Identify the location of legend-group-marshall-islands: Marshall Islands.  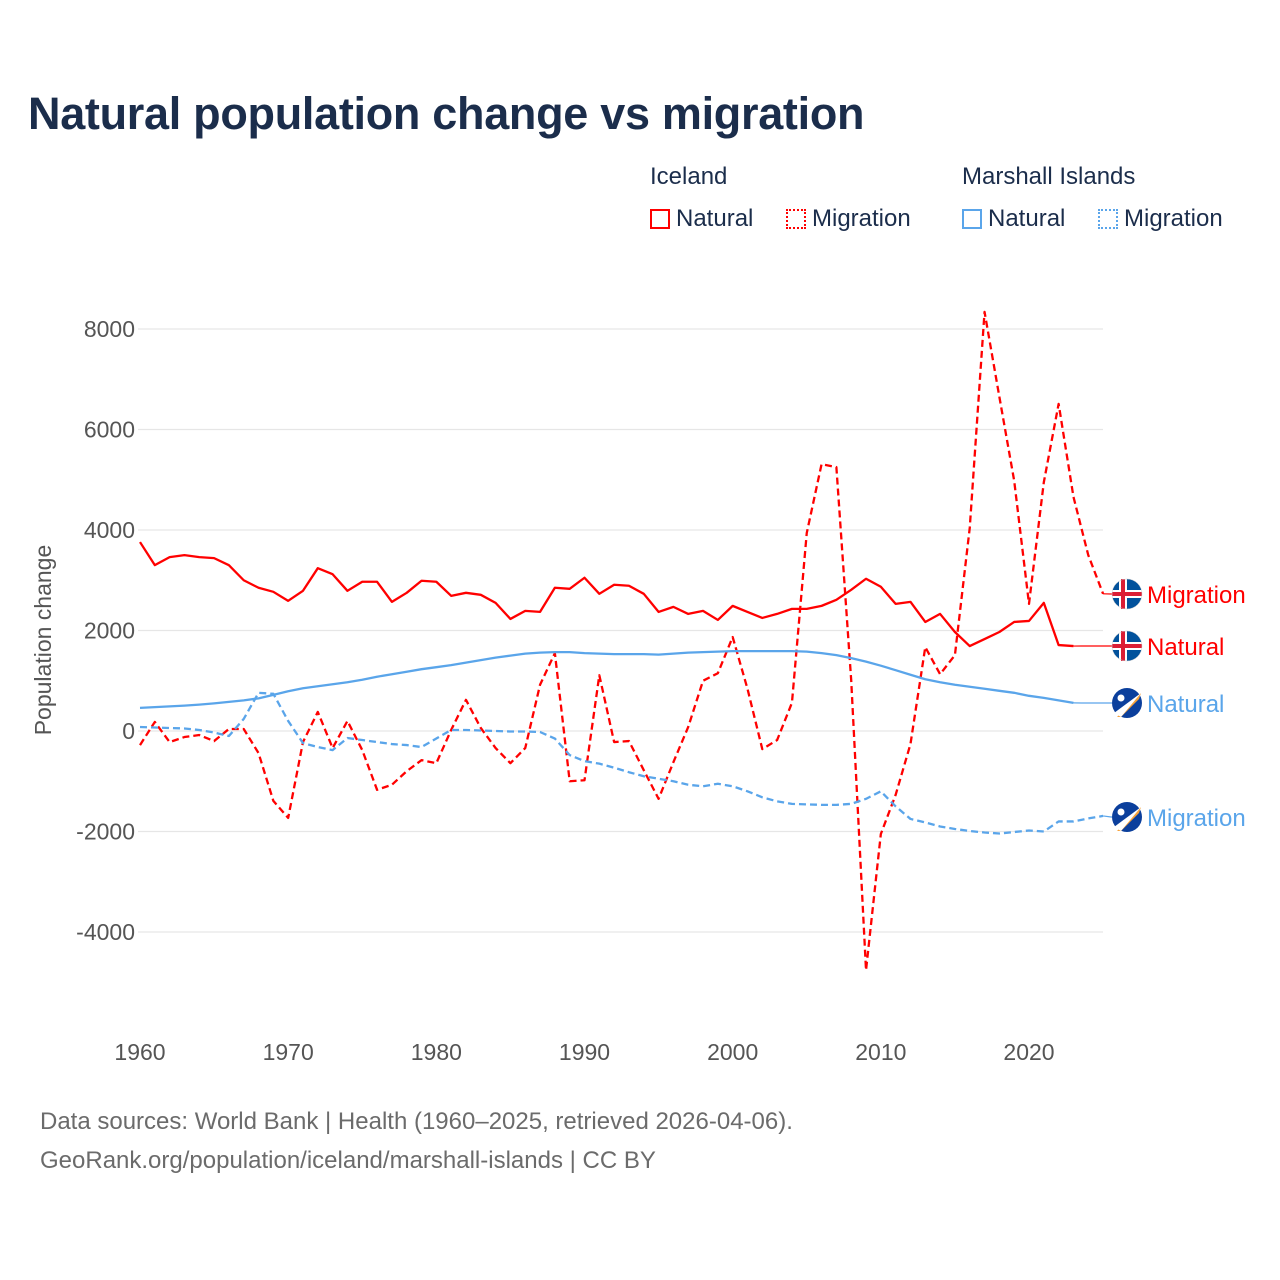
(1049, 176).